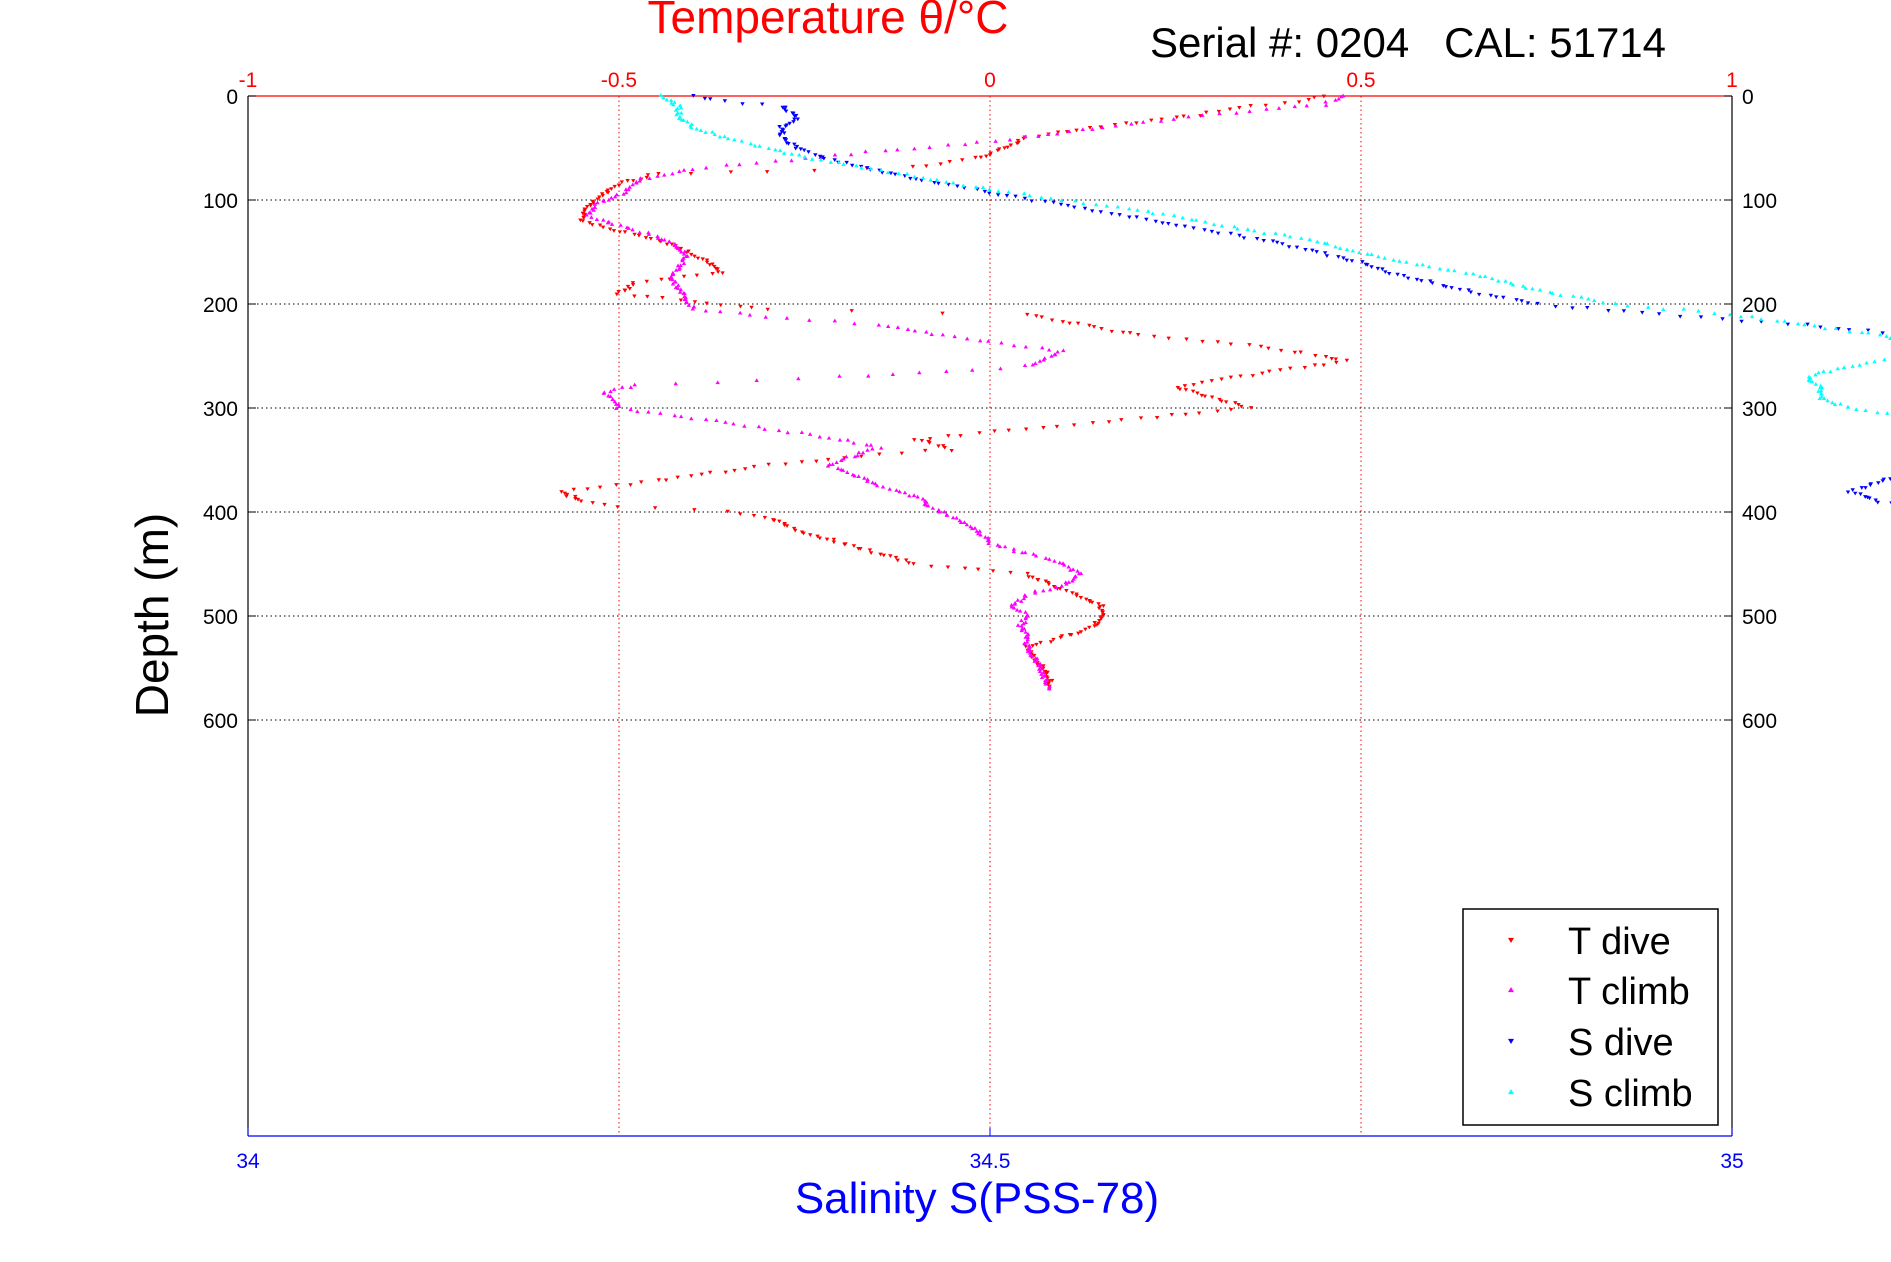 Image resolution: width=1891 pixels, height=1262 pixels. What do you see at coordinates (232, 97) in the screenshot?
I see `depth-tick-label-left: 0` at bounding box center [232, 97].